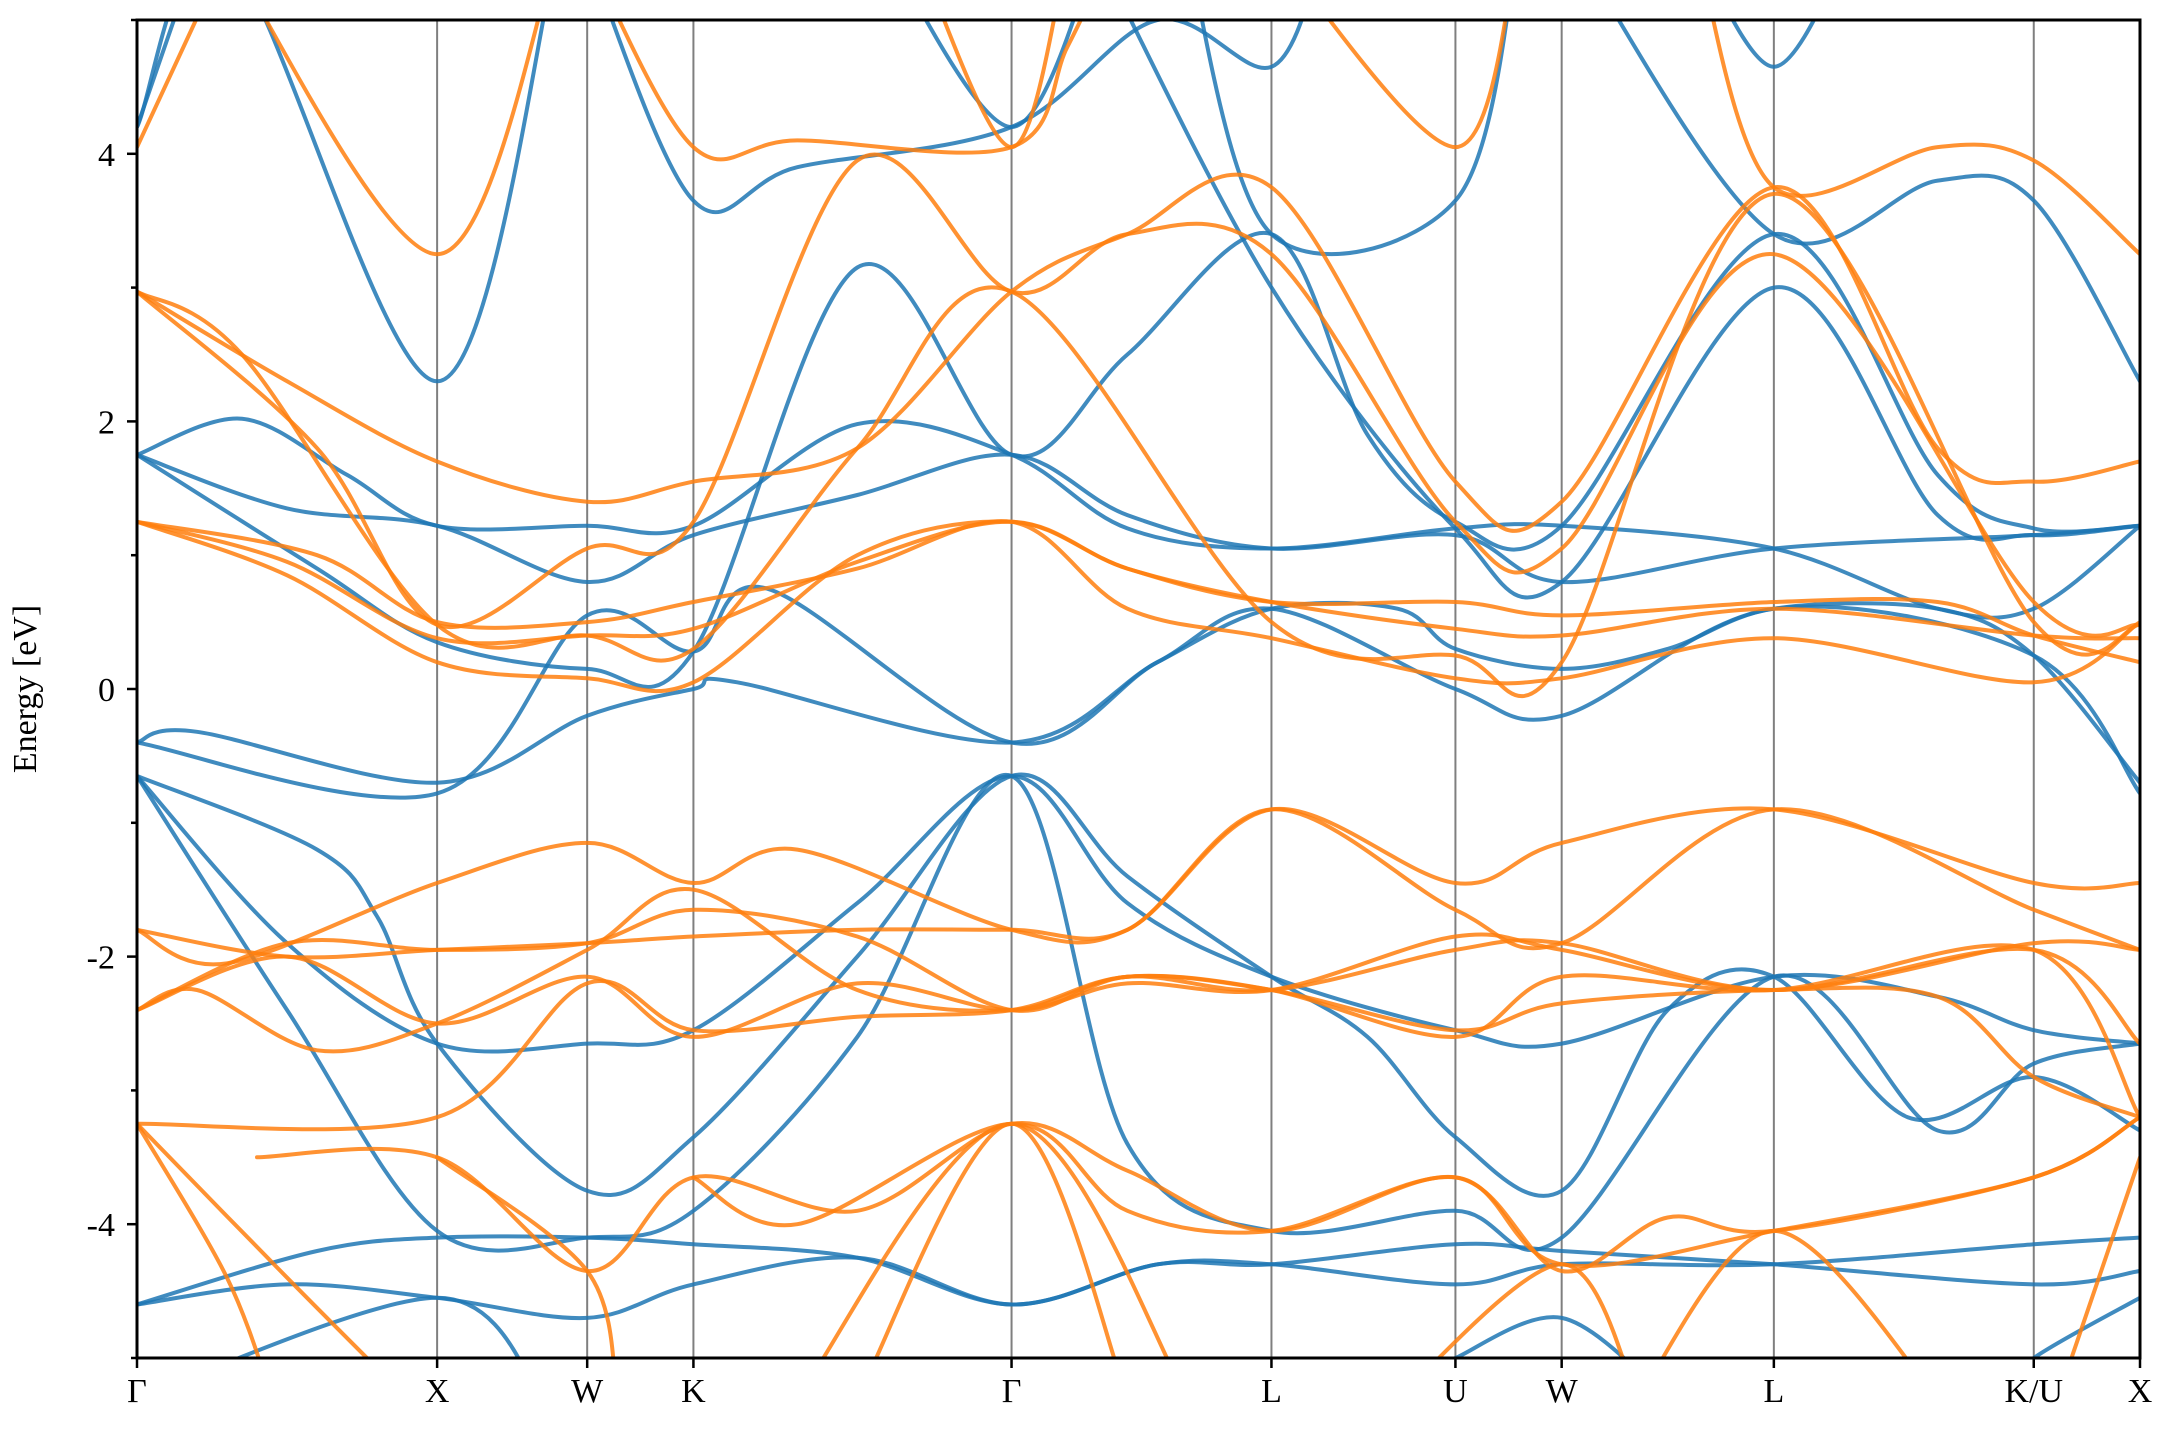 The image size is (2160, 1440). Describe the element at coordinates (101, 1225) in the screenshot. I see `y-tick-label: -4` at that location.